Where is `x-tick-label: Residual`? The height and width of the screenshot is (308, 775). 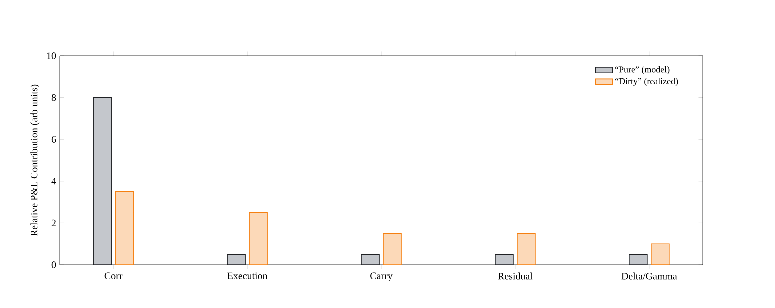 x-tick-label: Residual is located at coordinates (515, 276).